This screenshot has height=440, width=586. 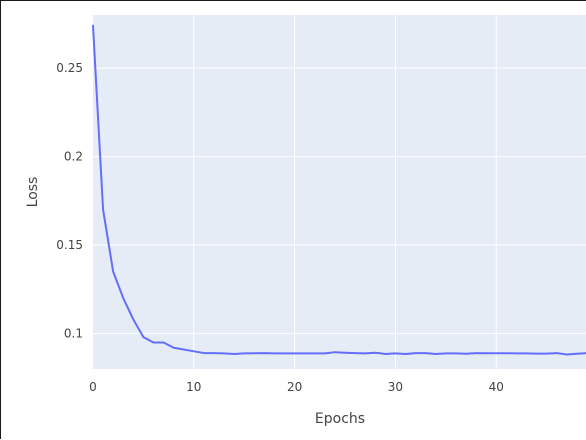 I want to click on x-tick-label: 0, so click(x=93, y=387).